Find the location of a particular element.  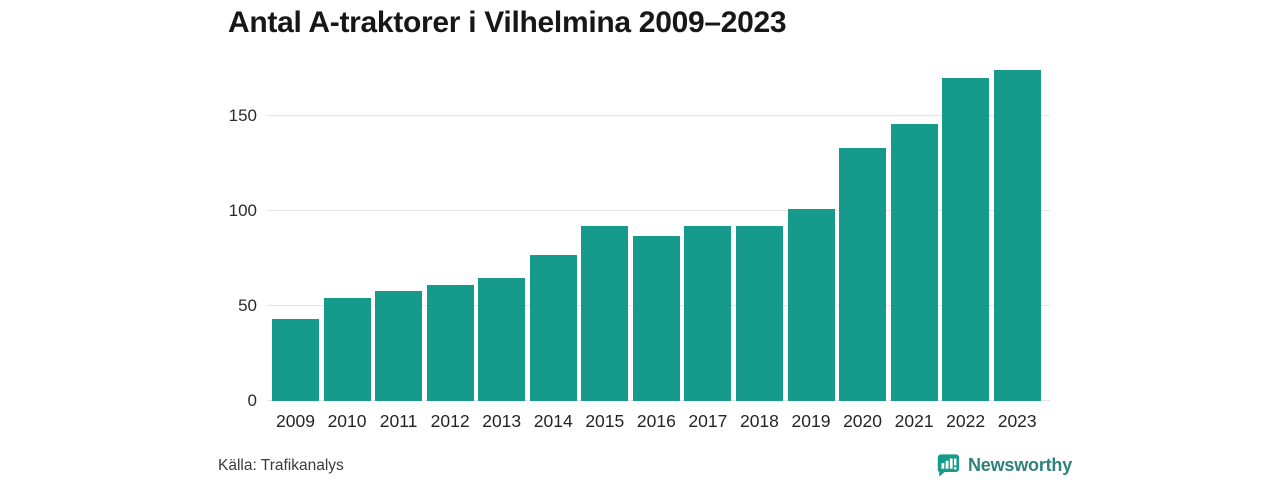

brand-name: Newsworthy is located at coordinates (1020, 464).